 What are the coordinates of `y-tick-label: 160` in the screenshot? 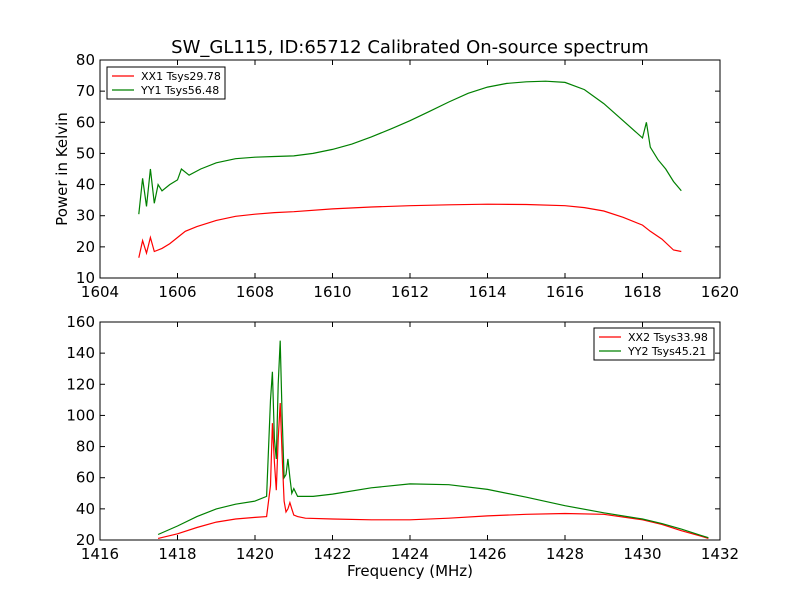 It's located at (80, 322).